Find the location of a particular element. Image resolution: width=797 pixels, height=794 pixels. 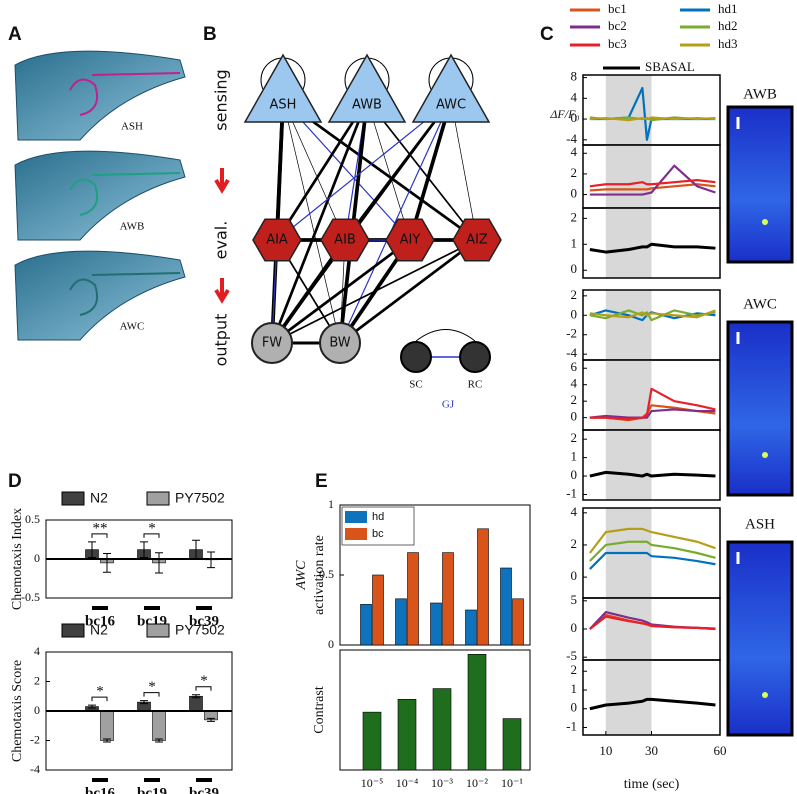

y-tick-label: 8 is located at coordinates (574, 76).